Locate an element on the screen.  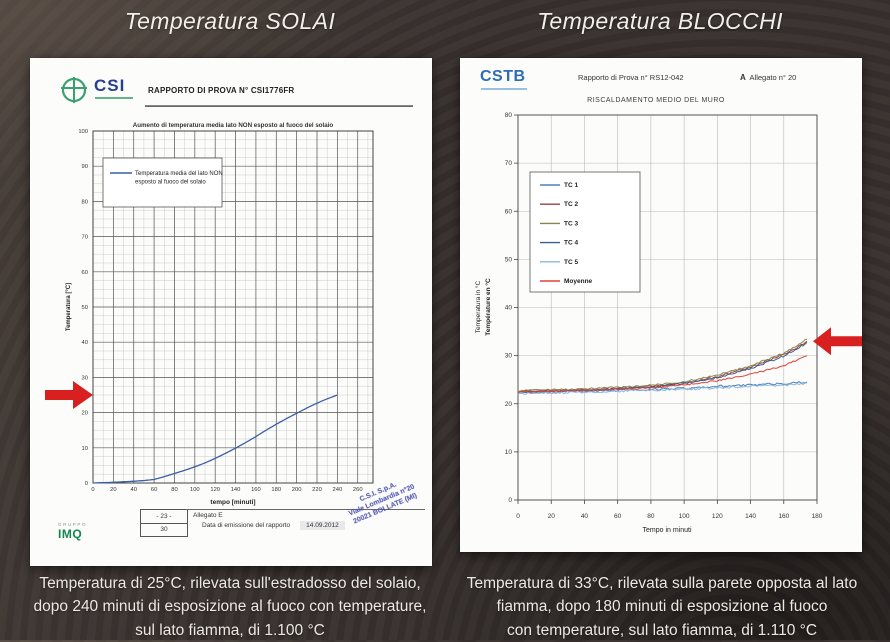
chart-title: RISCALDAMENTO MEDIO DEL MURO is located at coordinates (656, 100).